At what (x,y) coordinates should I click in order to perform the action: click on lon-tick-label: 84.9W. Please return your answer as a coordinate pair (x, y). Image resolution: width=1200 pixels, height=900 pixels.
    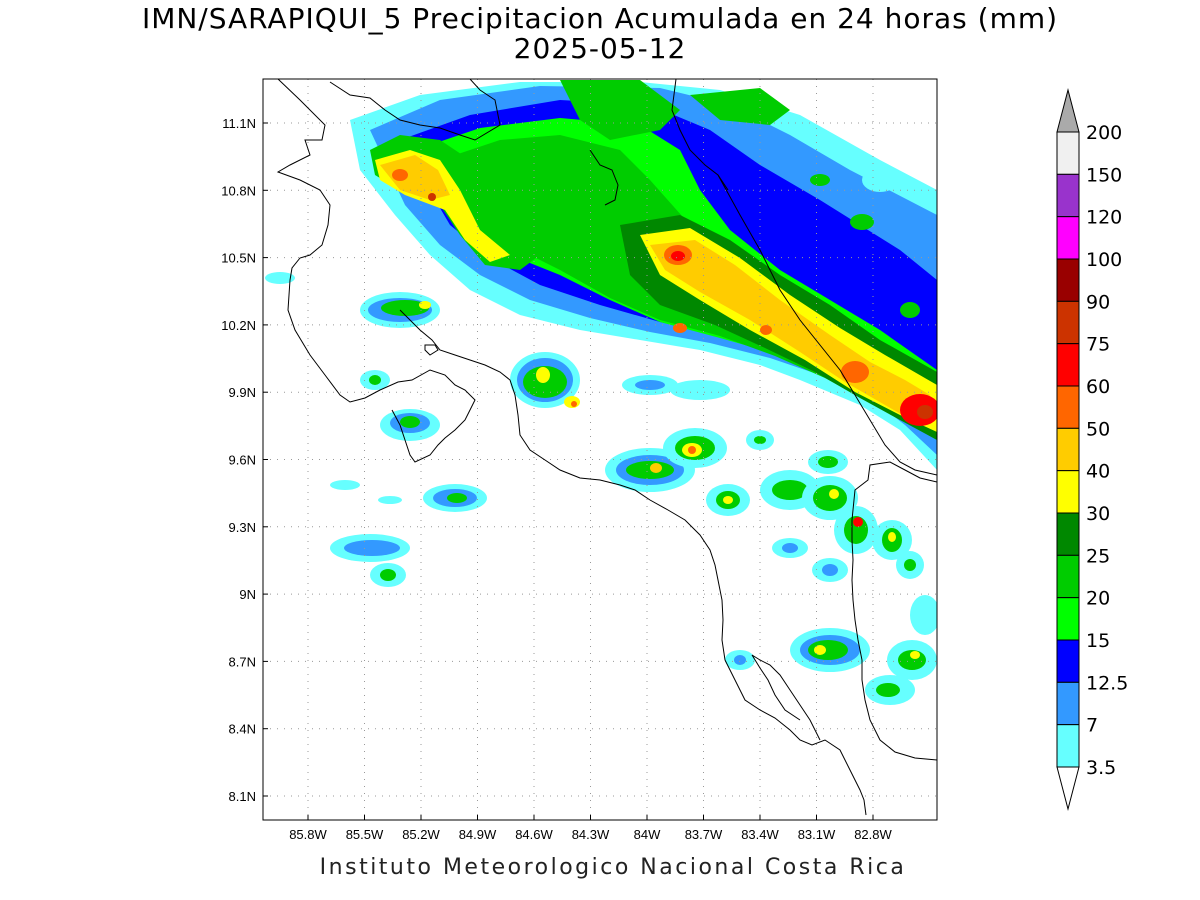
    Looking at the image, I should click on (478, 834).